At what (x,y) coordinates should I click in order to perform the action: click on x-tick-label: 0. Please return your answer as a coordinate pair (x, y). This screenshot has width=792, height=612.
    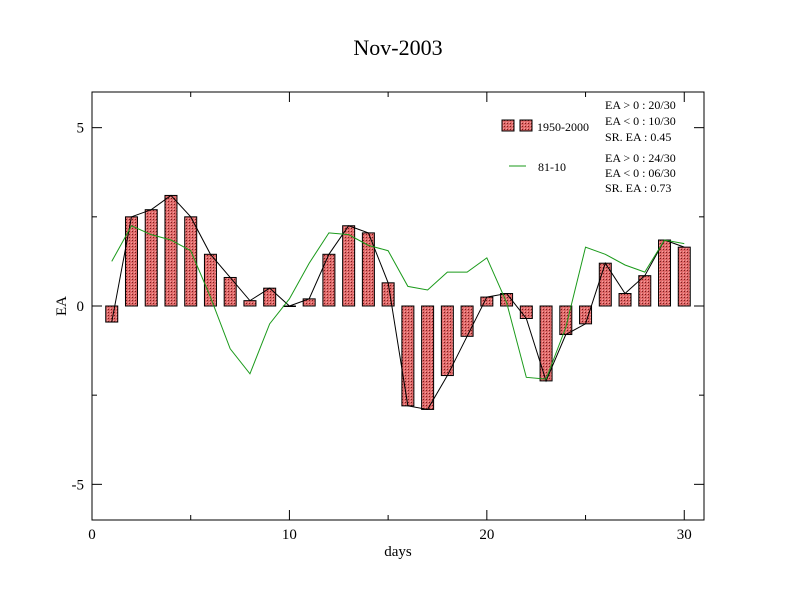
    Looking at the image, I should click on (92, 535).